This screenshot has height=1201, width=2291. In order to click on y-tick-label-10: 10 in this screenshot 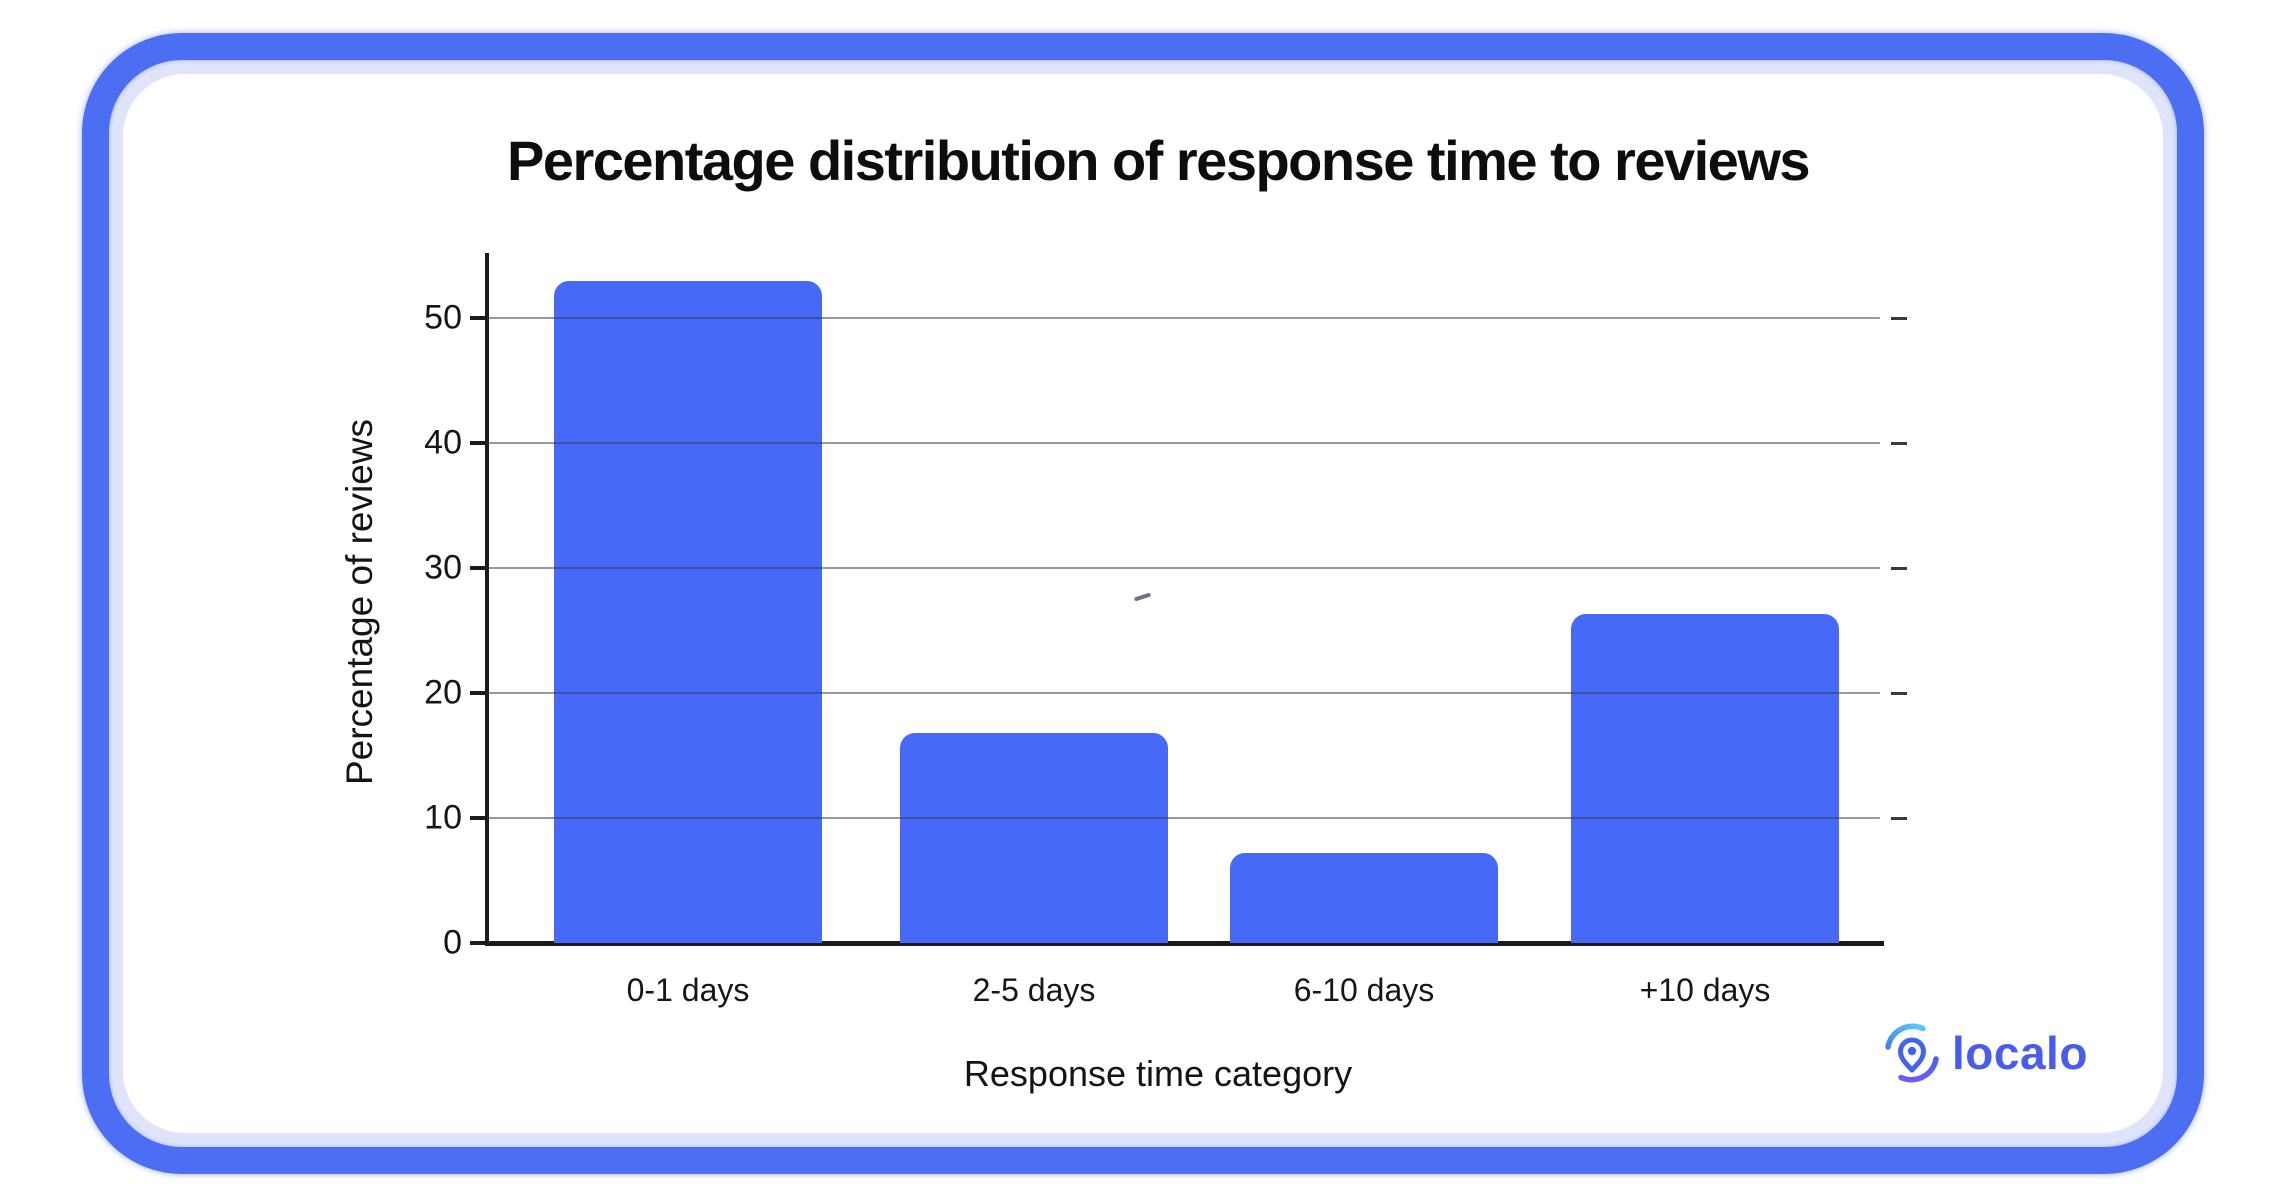, I will do `click(443, 817)`.